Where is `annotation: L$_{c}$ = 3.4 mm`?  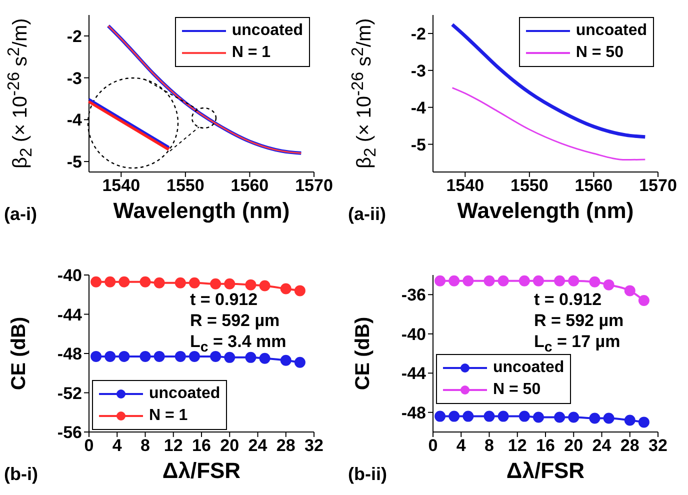 annotation: L$_{c}$ = 3.4 mm is located at coordinates (238, 344).